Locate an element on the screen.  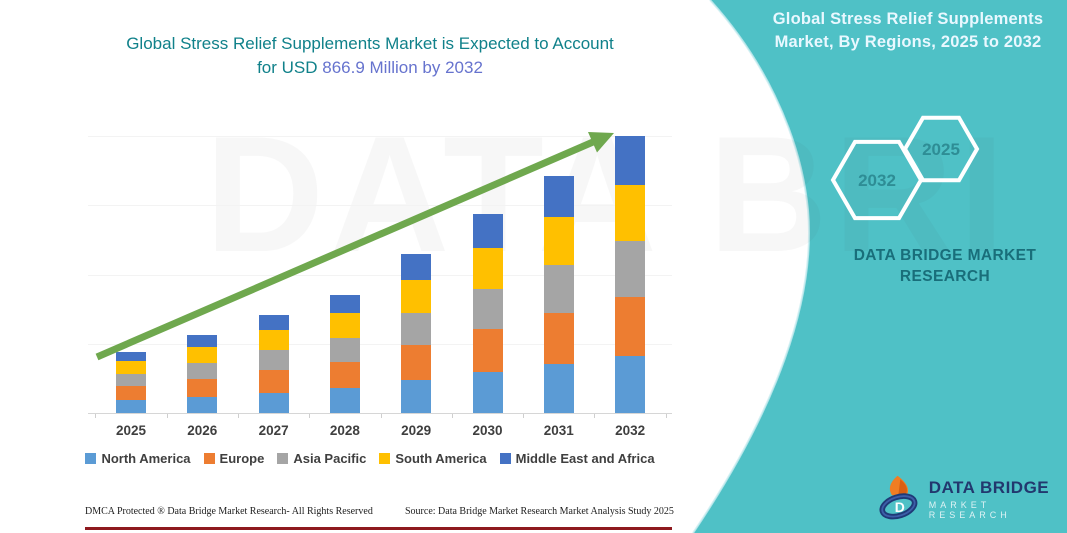
x-axis-line is located at coordinates (380, 413).